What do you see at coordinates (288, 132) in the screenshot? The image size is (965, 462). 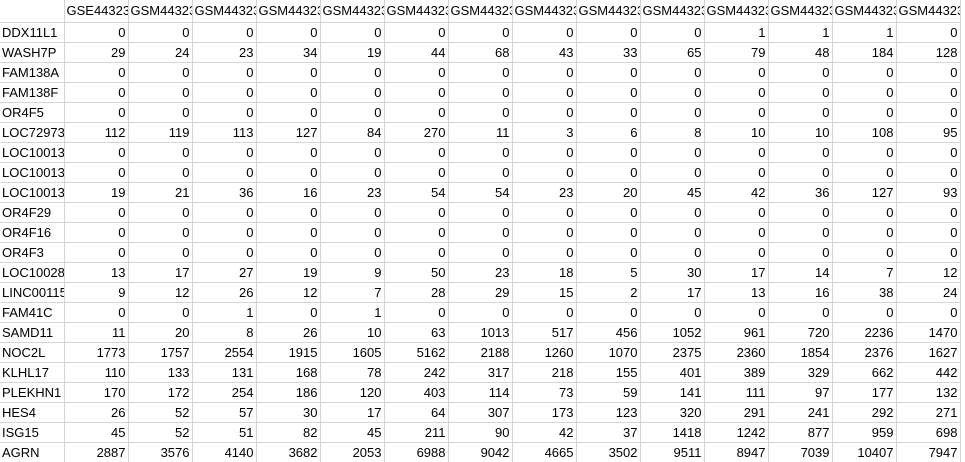 I see `value-cell: 127` at bounding box center [288, 132].